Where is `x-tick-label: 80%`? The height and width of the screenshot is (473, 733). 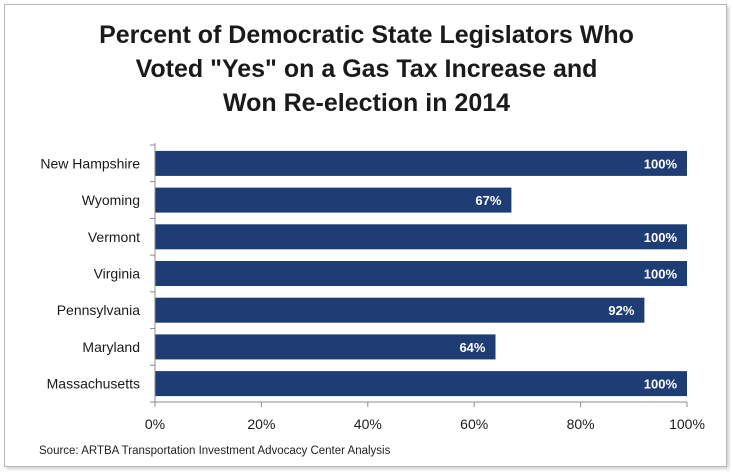 x-tick-label: 80% is located at coordinates (581, 424).